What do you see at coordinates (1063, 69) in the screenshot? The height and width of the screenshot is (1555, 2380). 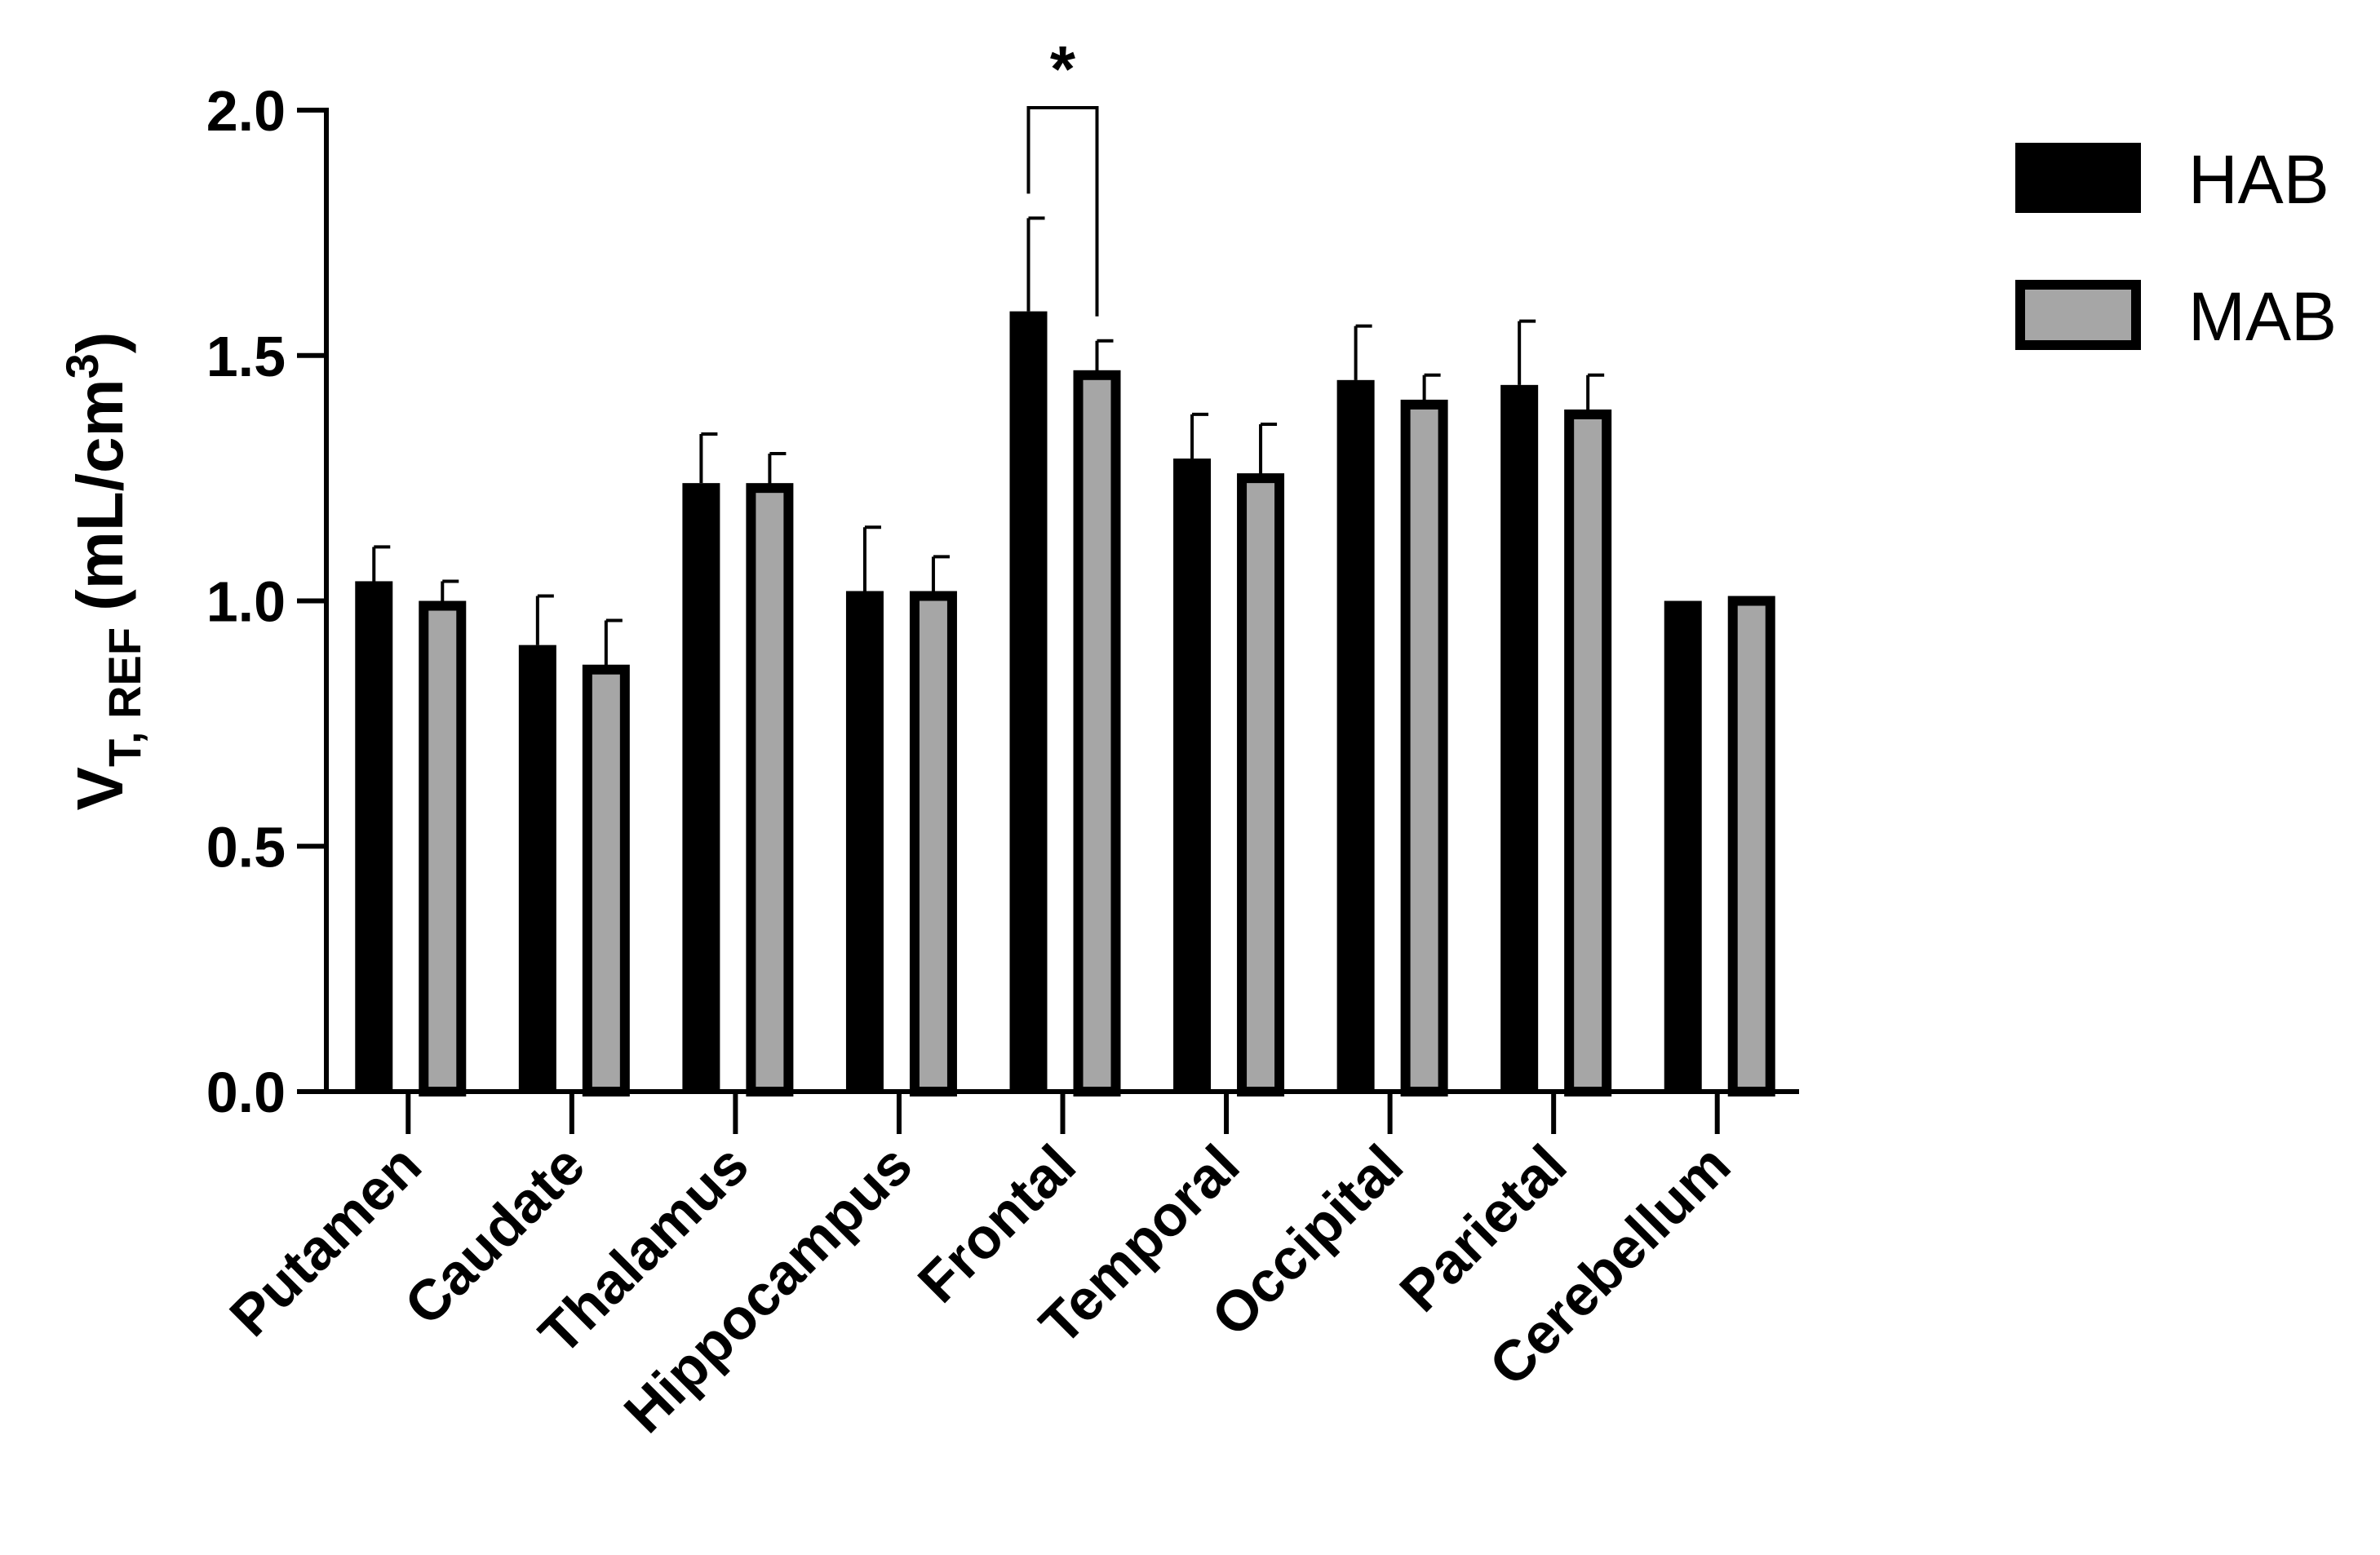 I see `significance-star: *` at bounding box center [1063, 69].